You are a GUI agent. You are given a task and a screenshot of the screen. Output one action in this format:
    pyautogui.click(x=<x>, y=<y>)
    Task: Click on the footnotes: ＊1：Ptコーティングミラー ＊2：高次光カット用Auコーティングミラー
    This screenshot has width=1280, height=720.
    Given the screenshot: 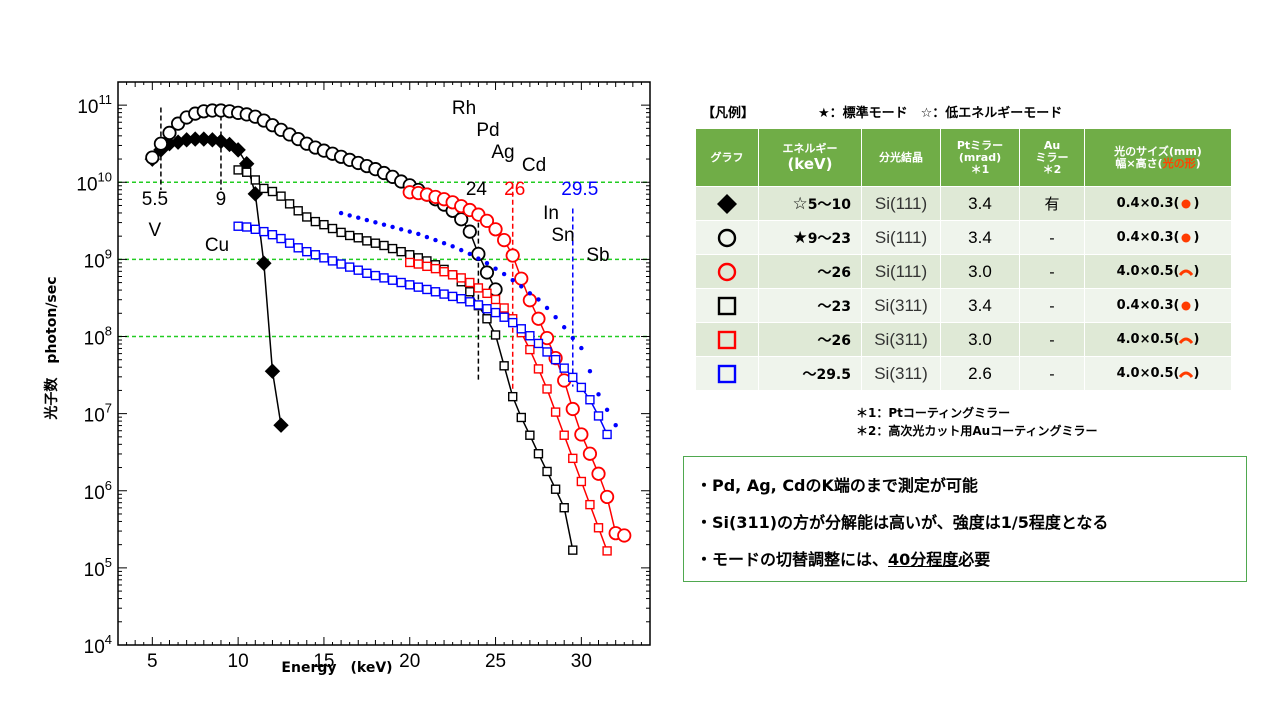 What is the action you would take?
    pyautogui.click(x=976, y=422)
    